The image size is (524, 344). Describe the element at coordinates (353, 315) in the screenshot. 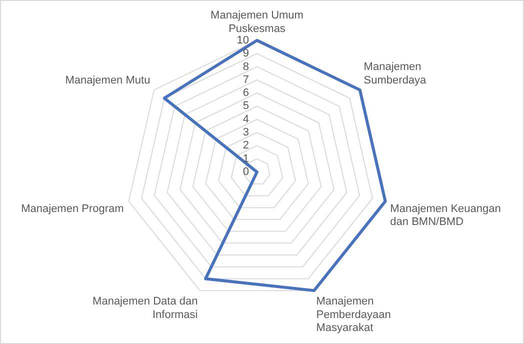

I see `spoke-label: Manajemen Pemberdayaan Masyarakat` at that location.